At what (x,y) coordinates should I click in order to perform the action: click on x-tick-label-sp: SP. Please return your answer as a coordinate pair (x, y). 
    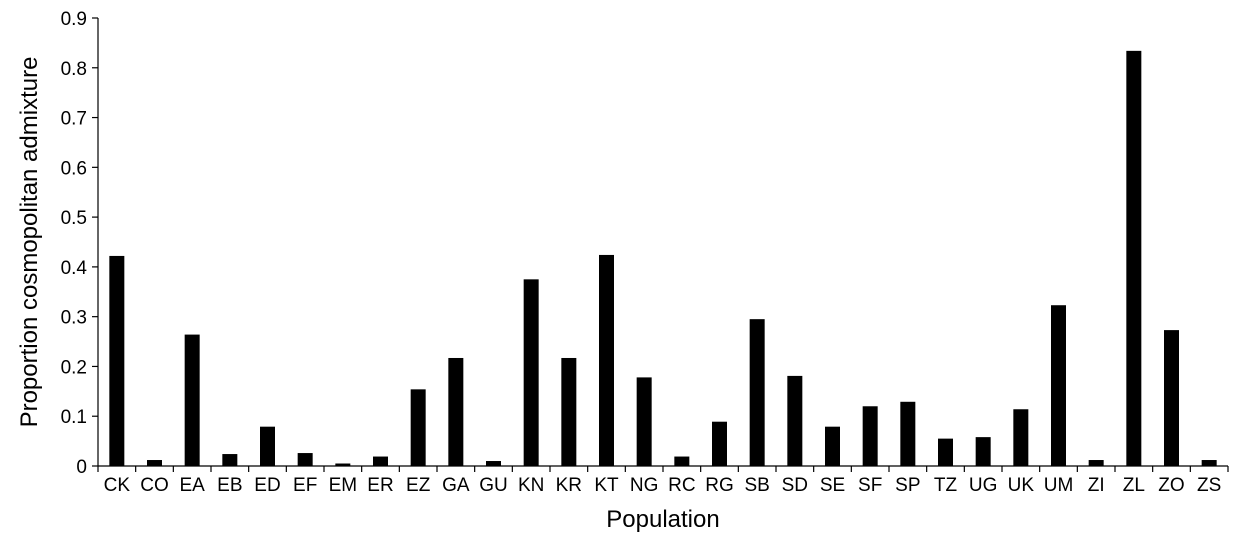
    Looking at the image, I should click on (907, 485).